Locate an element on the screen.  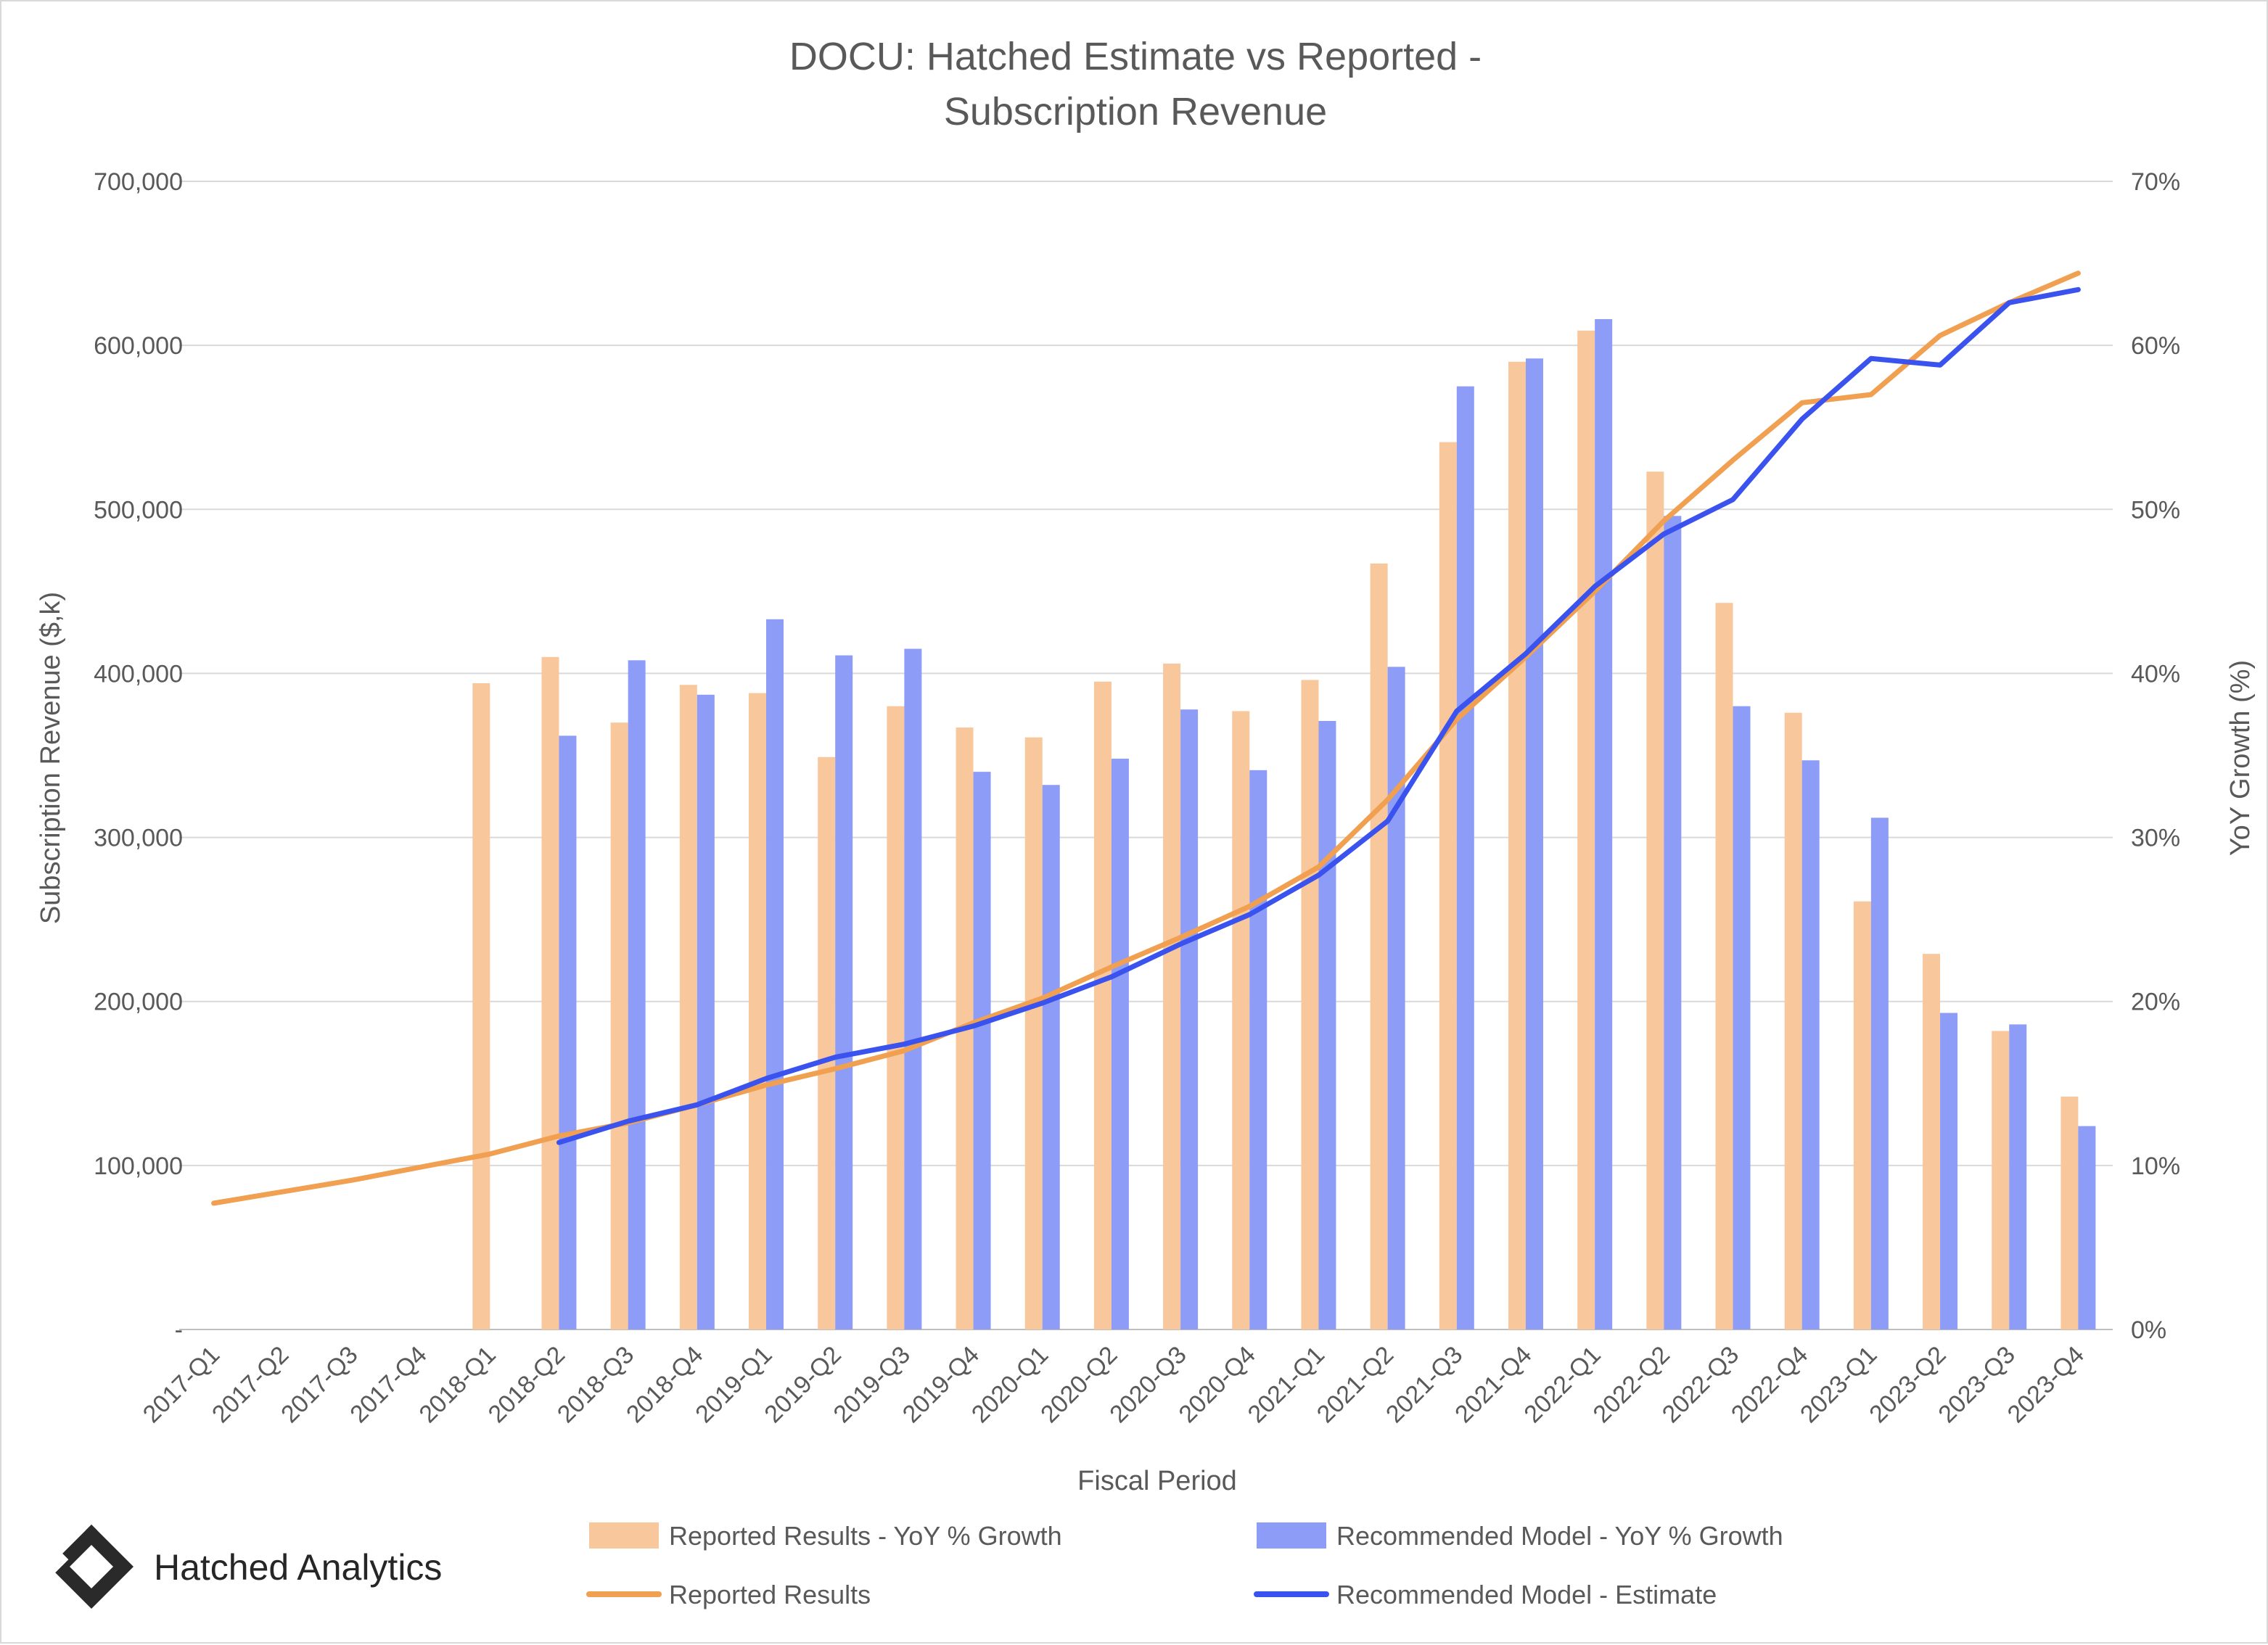
legend-label: Recommended Model - YoY % Growth is located at coordinates (1559, 1536).